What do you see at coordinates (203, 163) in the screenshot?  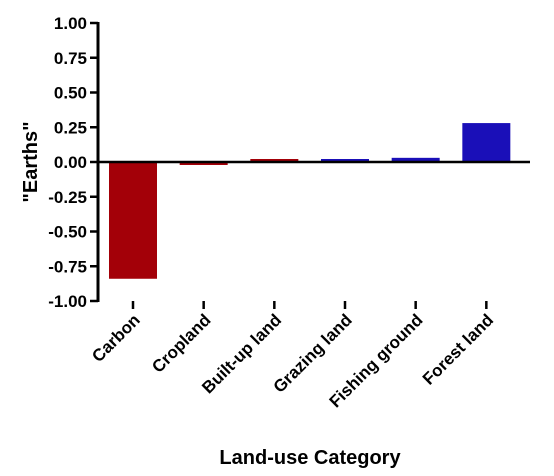 I see `bar-cropland` at bounding box center [203, 163].